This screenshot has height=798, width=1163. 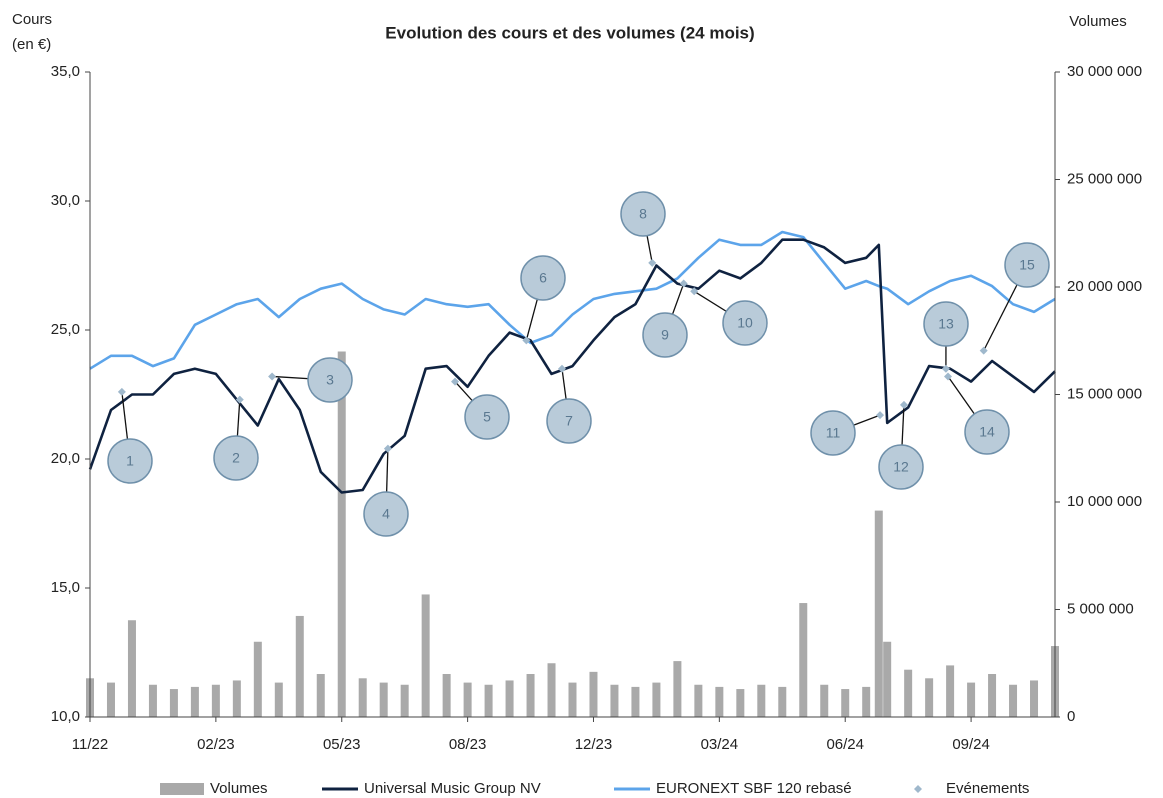 What do you see at coordinates (452, 788) in the screenshot?
I see `legend-label: Universal Music Group NV` at bounding box center [452, 788].